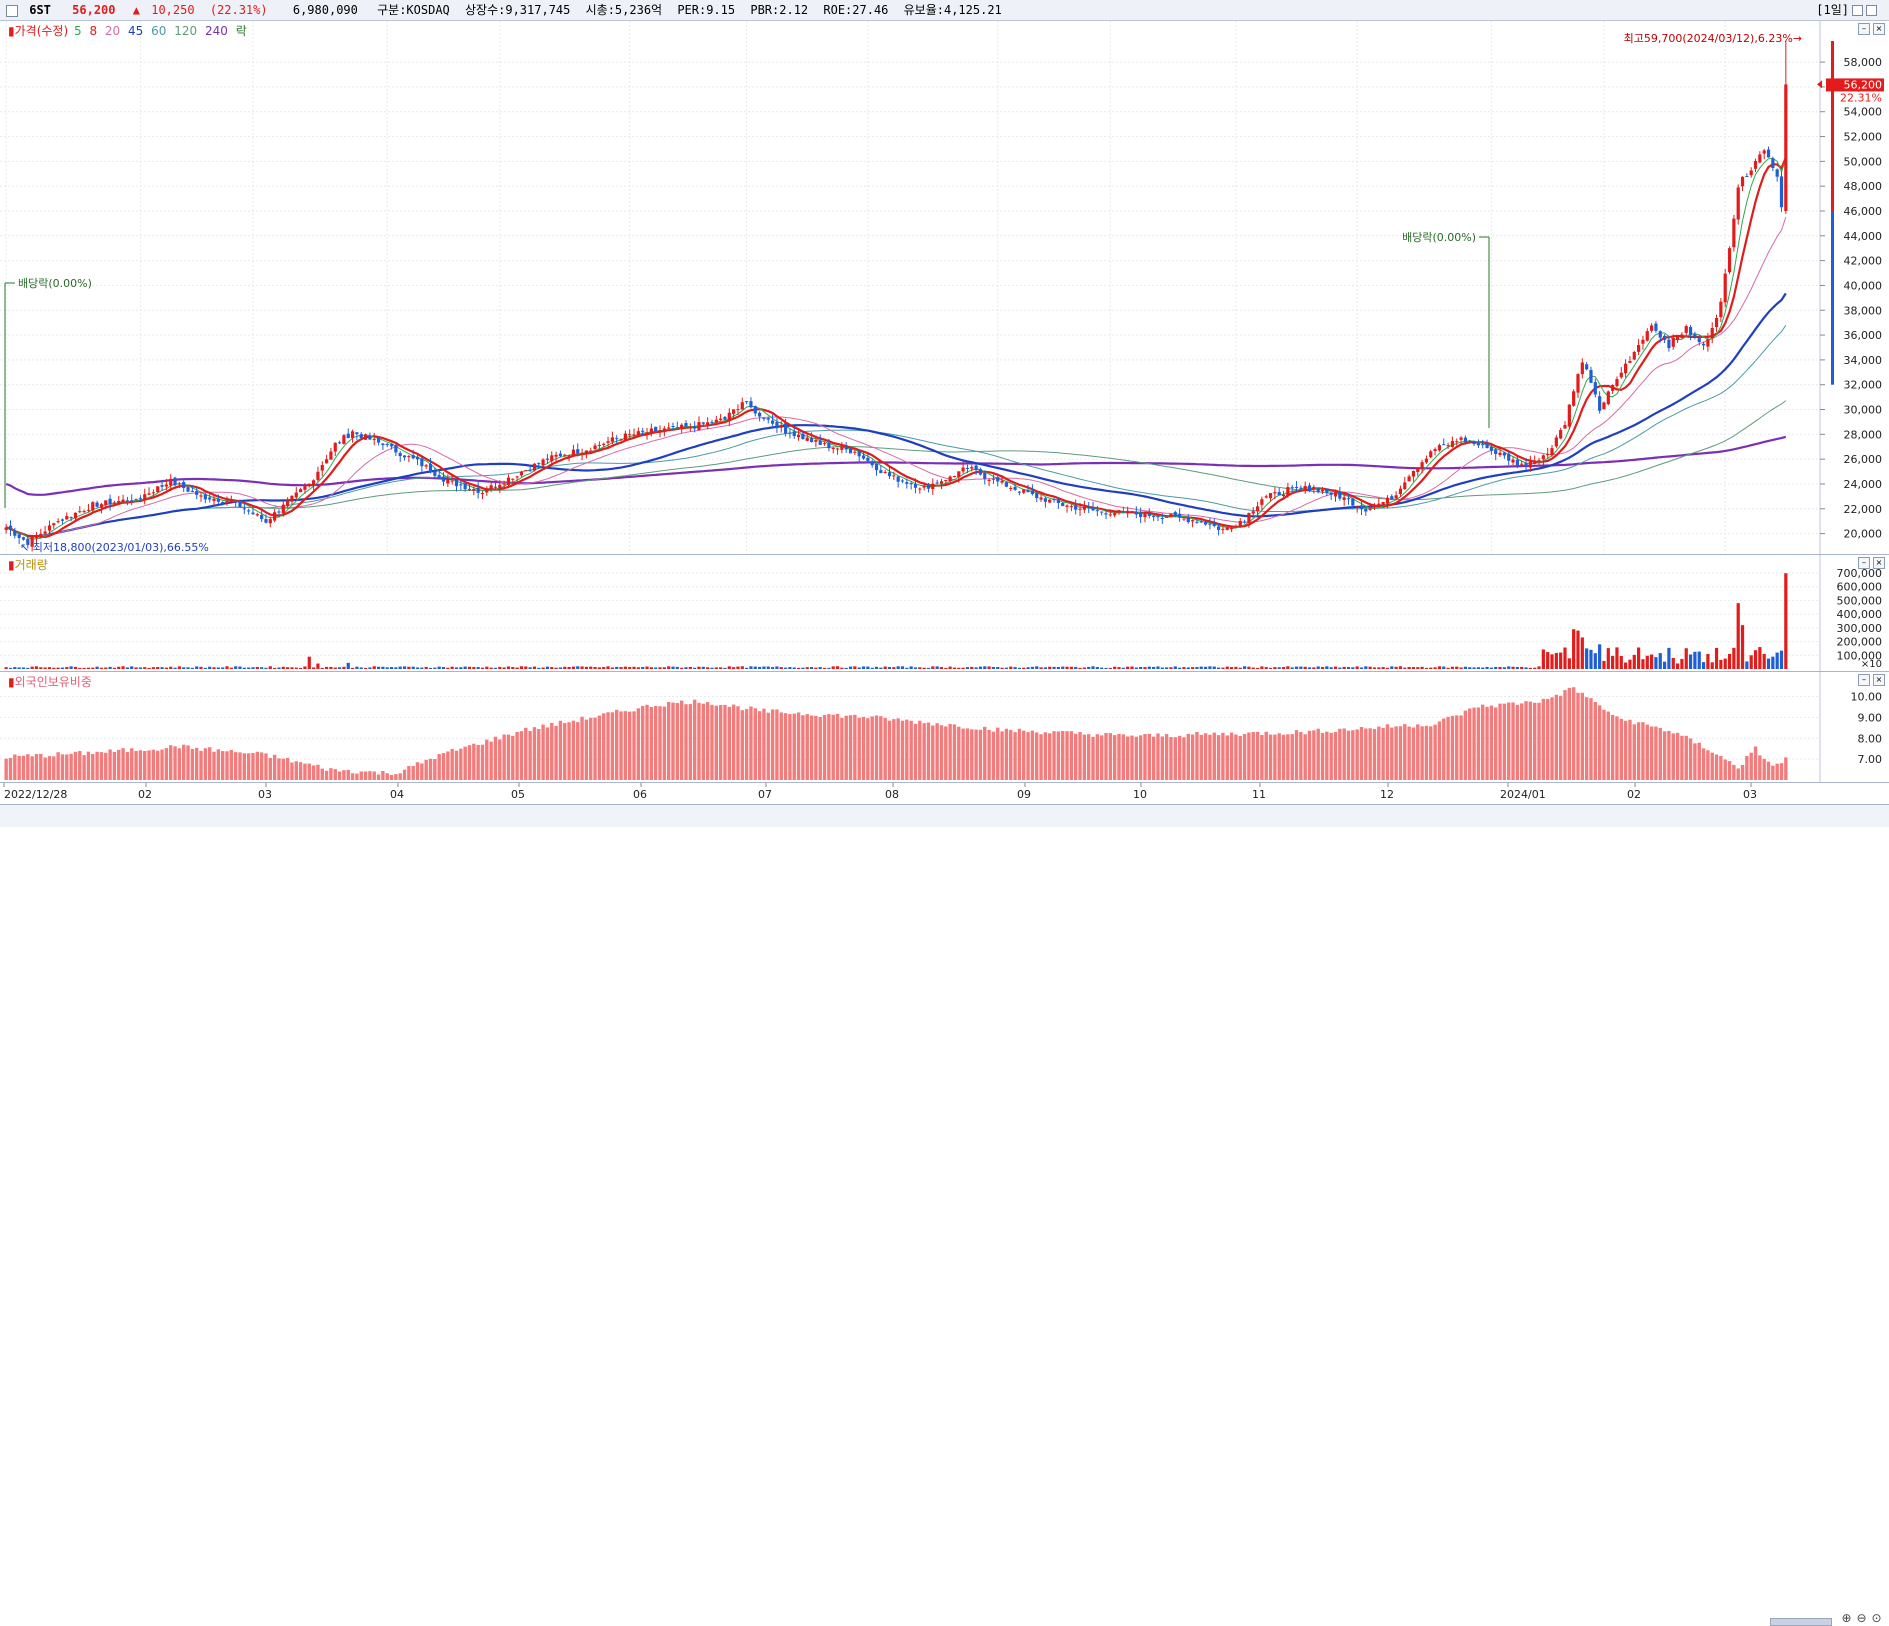 The width and height of the screenshot is (1889, 1626). Describe the element at coordinates (1879, 563) in the screenshot. I see `close-volume-icon: ×` at that location.